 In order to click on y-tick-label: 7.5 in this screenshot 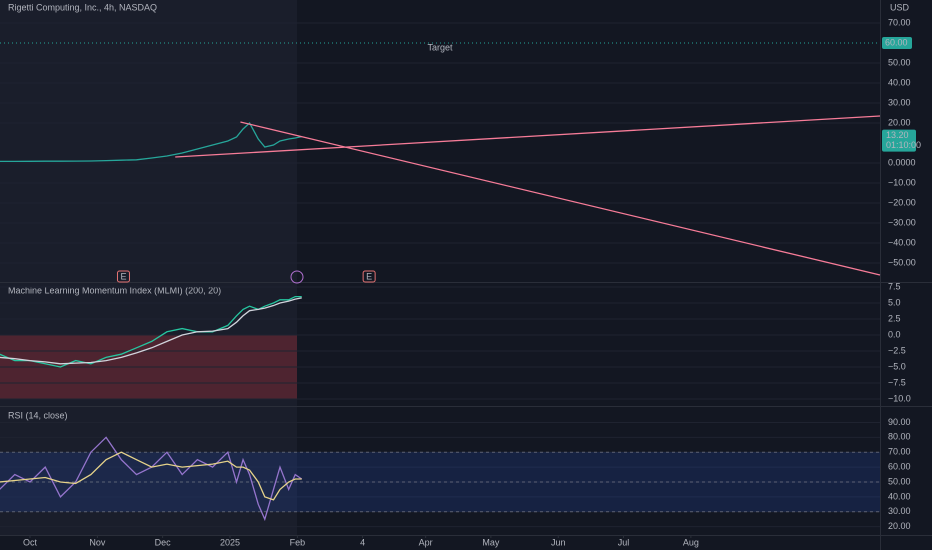, I will do `click(894, 286)`.